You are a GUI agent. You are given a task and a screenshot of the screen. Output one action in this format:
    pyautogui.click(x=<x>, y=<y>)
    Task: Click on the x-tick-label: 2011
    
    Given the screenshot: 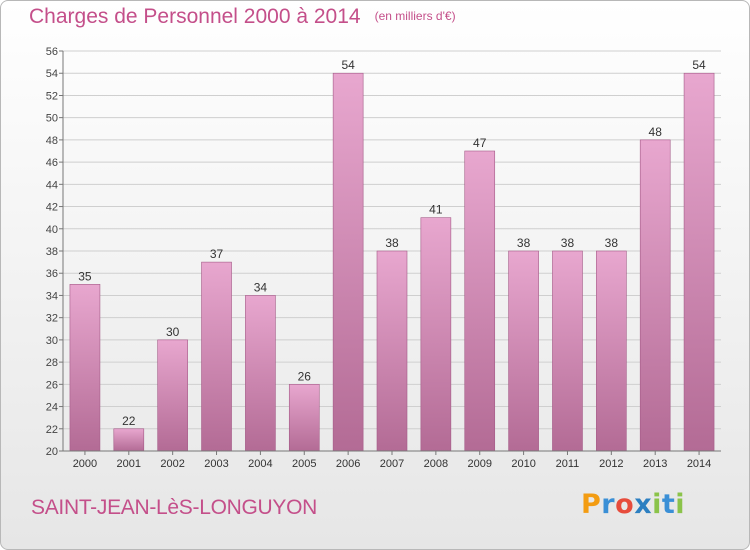 What is the action you would take?
    pyautogui.click(x=568, y=464)
    